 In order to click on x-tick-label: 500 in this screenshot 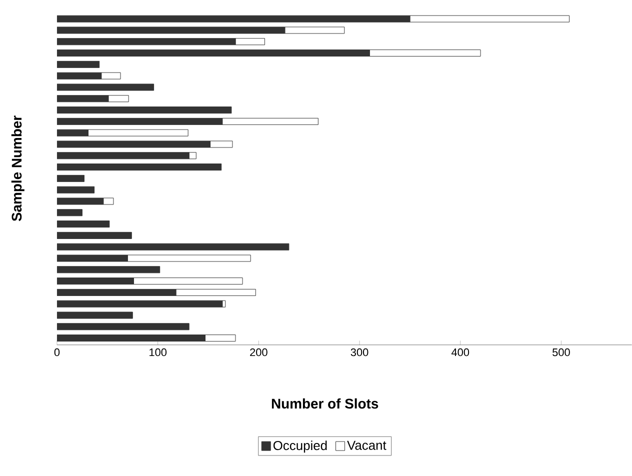, I will do `click(561, 352)`.